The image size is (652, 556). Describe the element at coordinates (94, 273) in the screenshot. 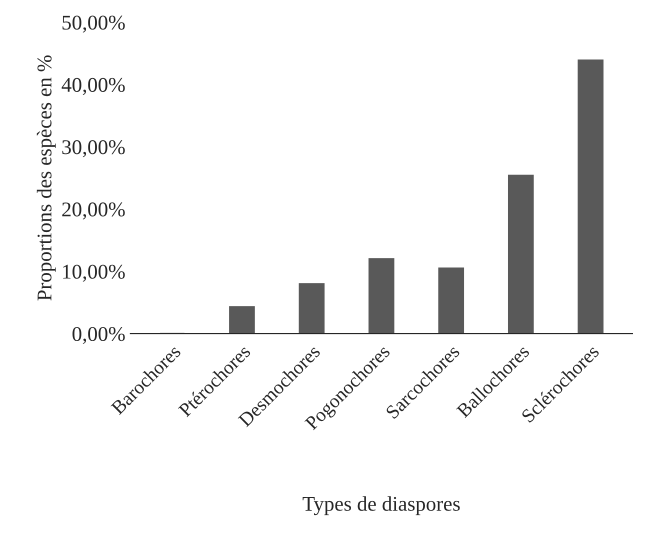

I see `y-tick-label: 10,00%` at that location.